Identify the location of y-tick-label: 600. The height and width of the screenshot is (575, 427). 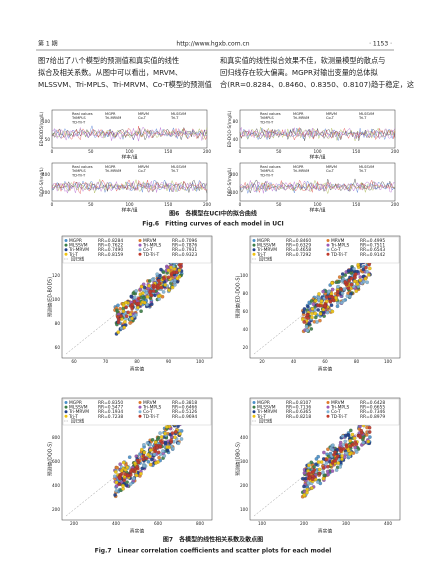
(56, 461).